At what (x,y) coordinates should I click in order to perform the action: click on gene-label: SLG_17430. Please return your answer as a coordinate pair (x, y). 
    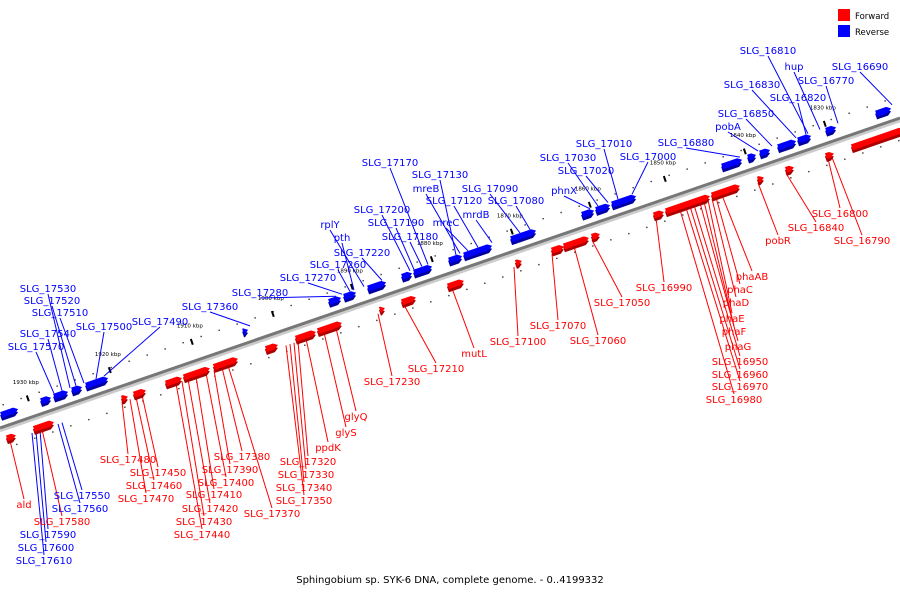
    Looking at the image, I should click on (204, 522).